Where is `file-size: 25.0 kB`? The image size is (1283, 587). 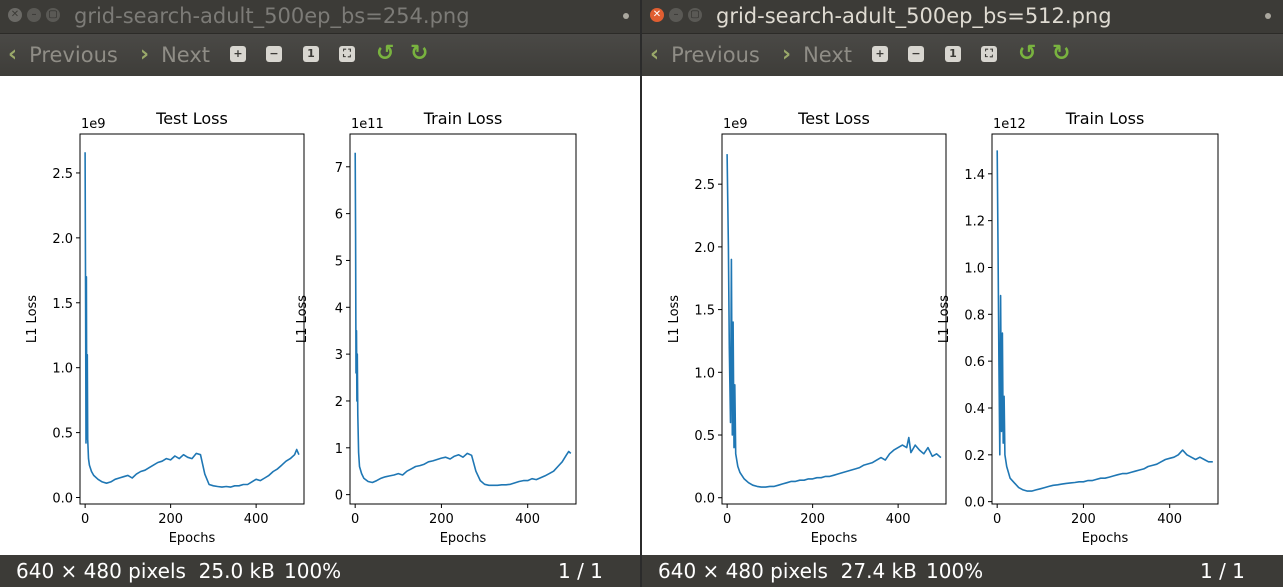
file-size: 25.0 kB is located at coordinates (236, 571).